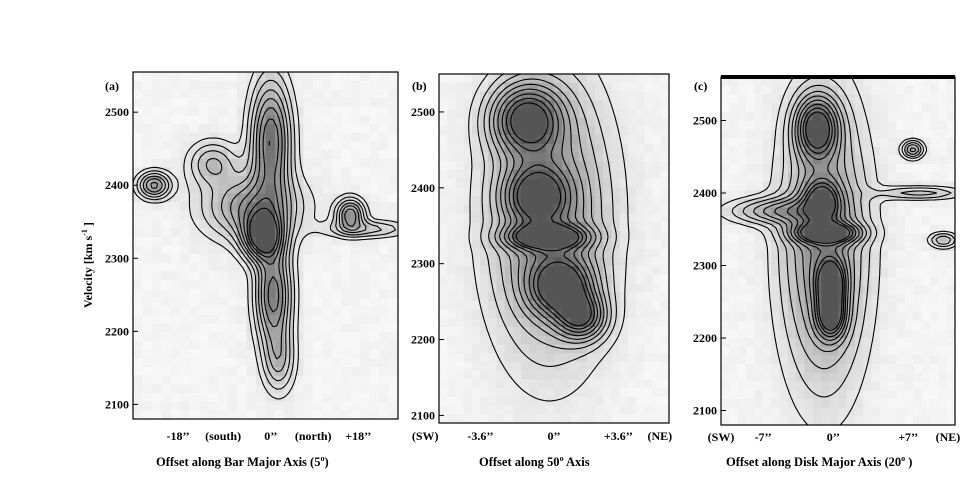 Image resolution: width=960 pixels, height=493 pixels. What do you see at coordinates (813, 462) in the screenshot?
I see `panel-c-x-axis-label-text: Offset along Disk Major Axis (20` at bounding box center [813, 462].